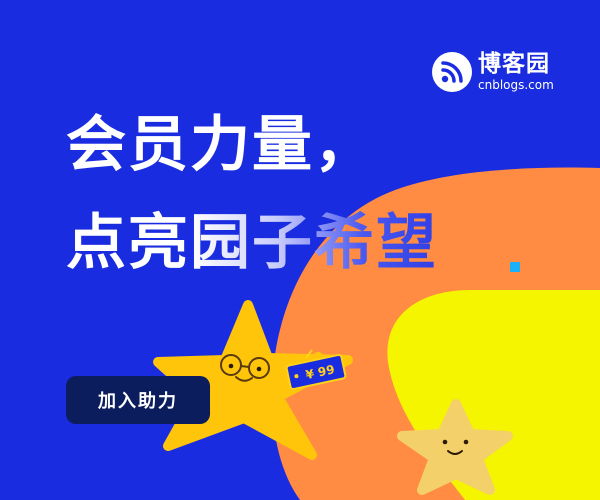 The width and height of the screenshot is (600, 500). Describe the element at coordinates (138, 400) in the screenshot. I see `join-button: 加入助力` at that location.